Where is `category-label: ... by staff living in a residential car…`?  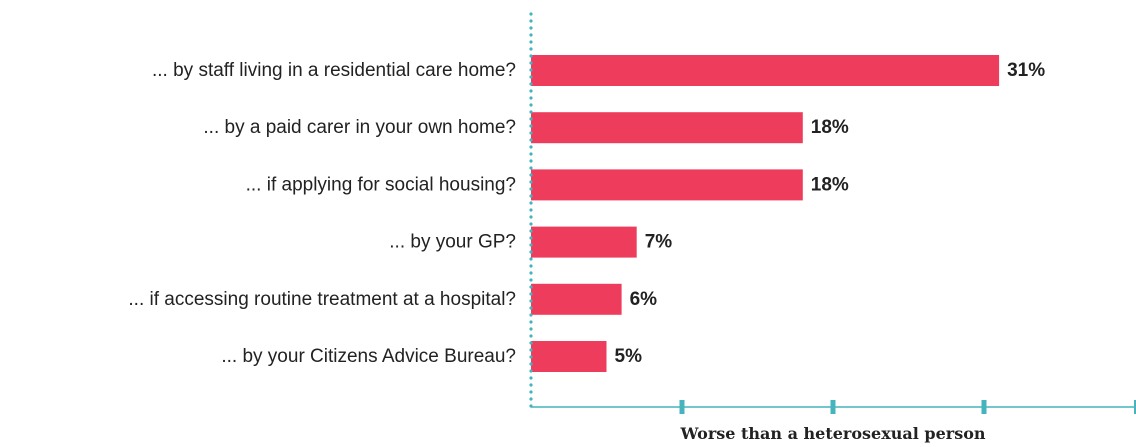
category-label: ... by staff living in a residential car… is located at coordinates (334, 70).